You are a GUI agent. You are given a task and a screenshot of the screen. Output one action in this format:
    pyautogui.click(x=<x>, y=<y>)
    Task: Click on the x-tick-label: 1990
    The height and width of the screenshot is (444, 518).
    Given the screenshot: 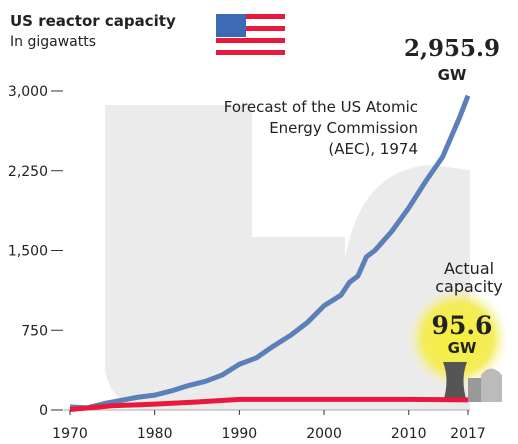 What is the action you would take?
    pyautogui.click(x=240, y=434)
    